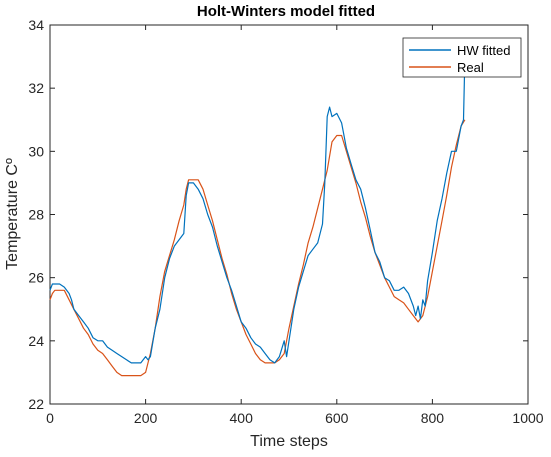 This screenshot has height=457, width=551. Describe the element at coordinates (289, 441) in the screenshot. I see `x-axis-label: Time steps` at that location.